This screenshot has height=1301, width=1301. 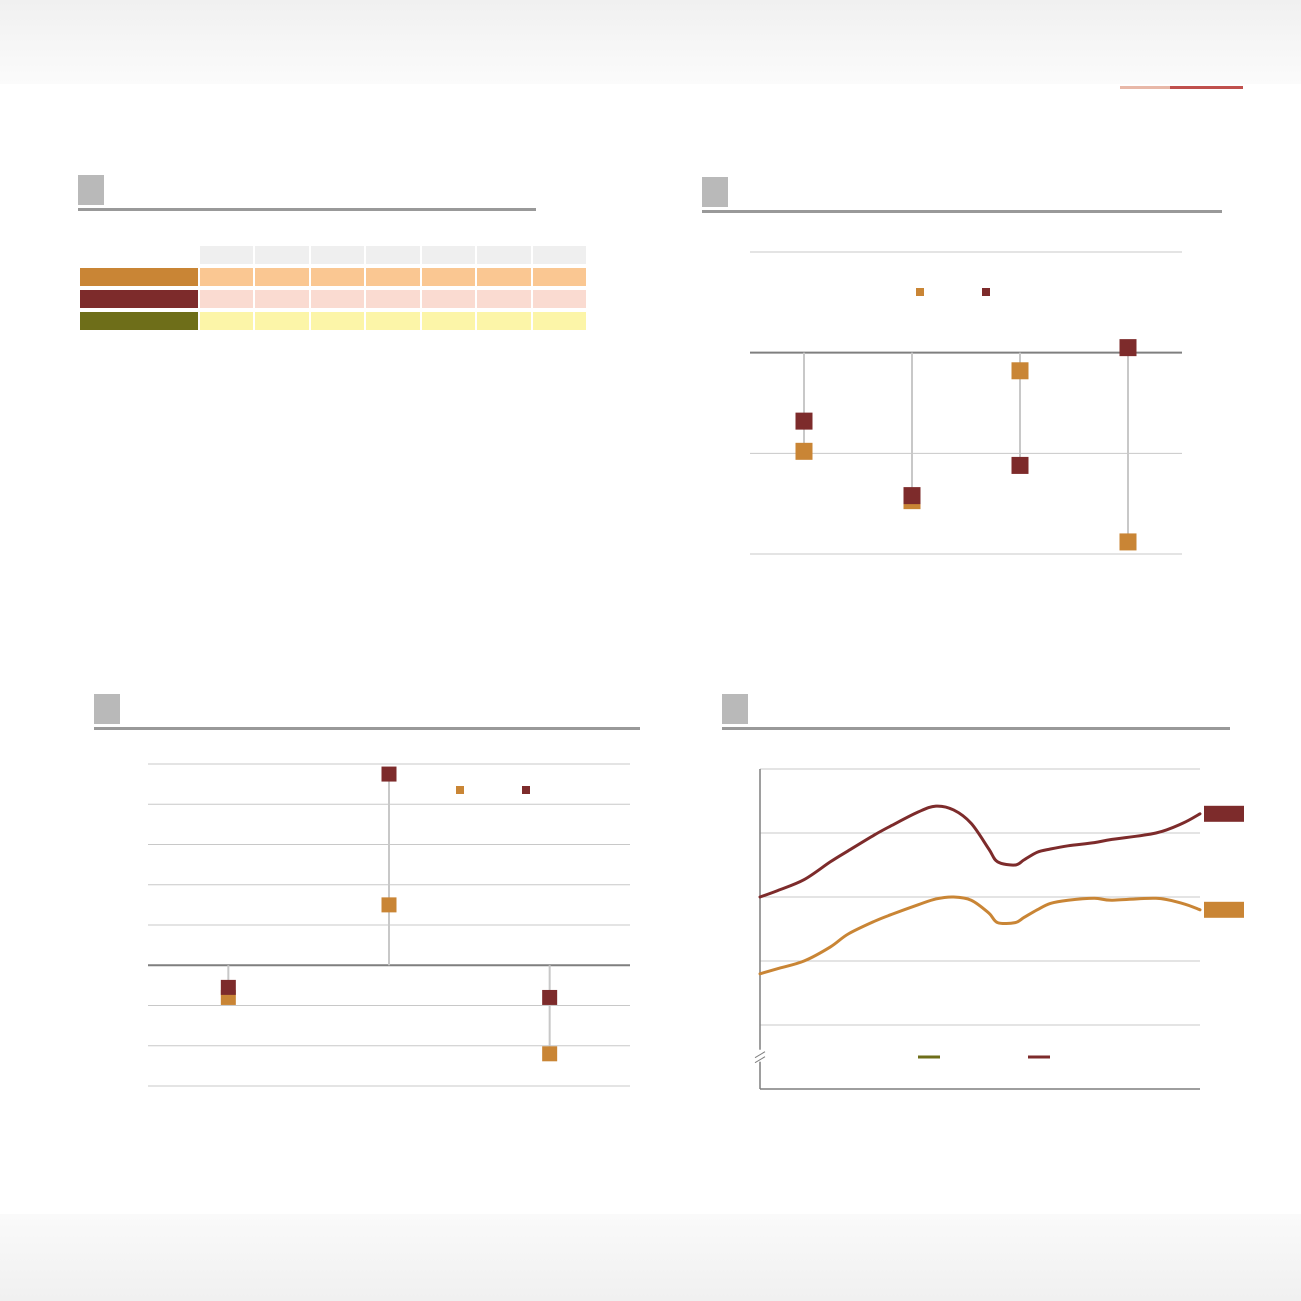 I want to click on dot-bottom-panel-rule, so click(x=367, y=728).